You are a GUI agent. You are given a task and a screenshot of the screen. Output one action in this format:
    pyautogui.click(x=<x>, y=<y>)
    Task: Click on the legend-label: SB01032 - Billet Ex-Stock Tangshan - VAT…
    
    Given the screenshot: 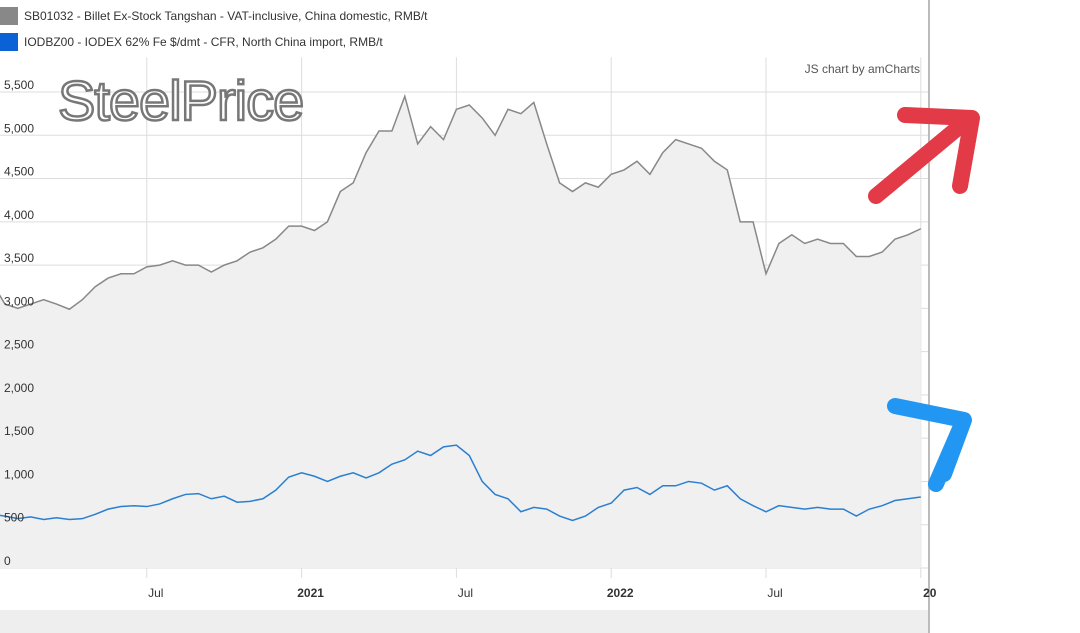 What is the action you would take?
    pyautogui.click(x=226, y=16)
    